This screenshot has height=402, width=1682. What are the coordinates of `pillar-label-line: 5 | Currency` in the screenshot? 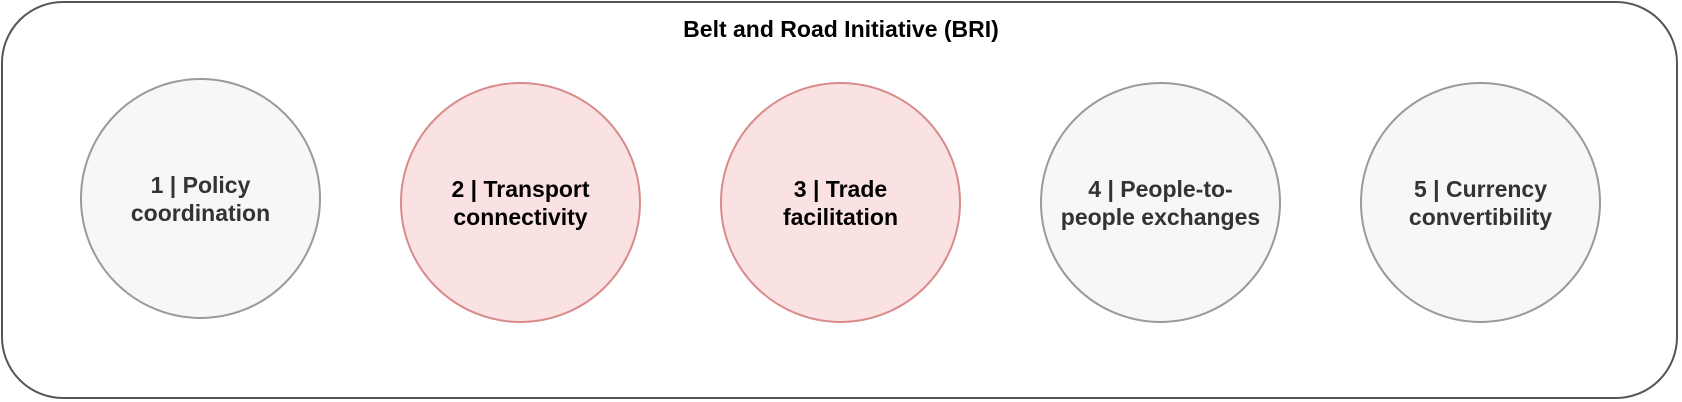 It's located at (1480, 188).